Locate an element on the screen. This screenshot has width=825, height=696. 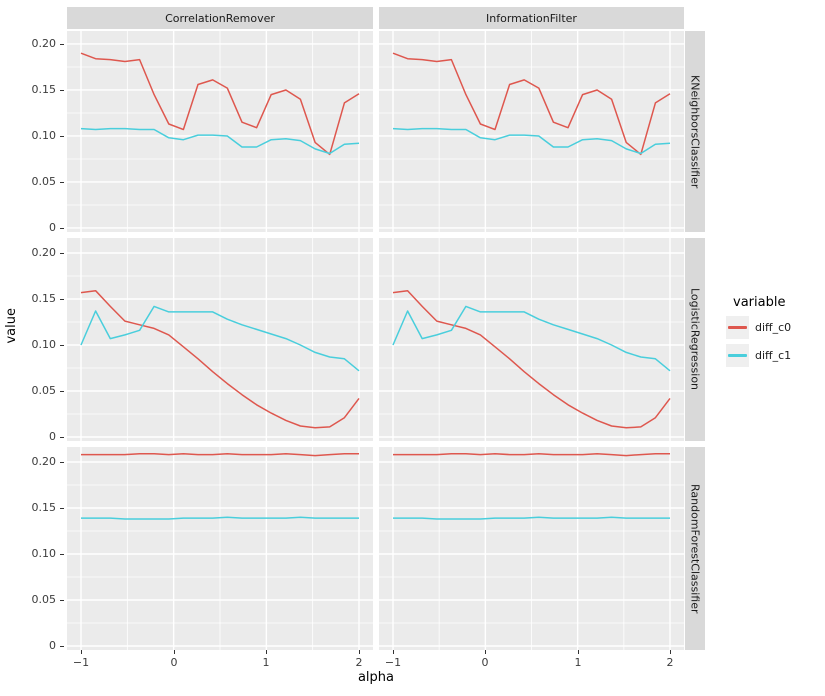
legend-item-diff_c1: diff_c1 is located at coordinates (758, 355).